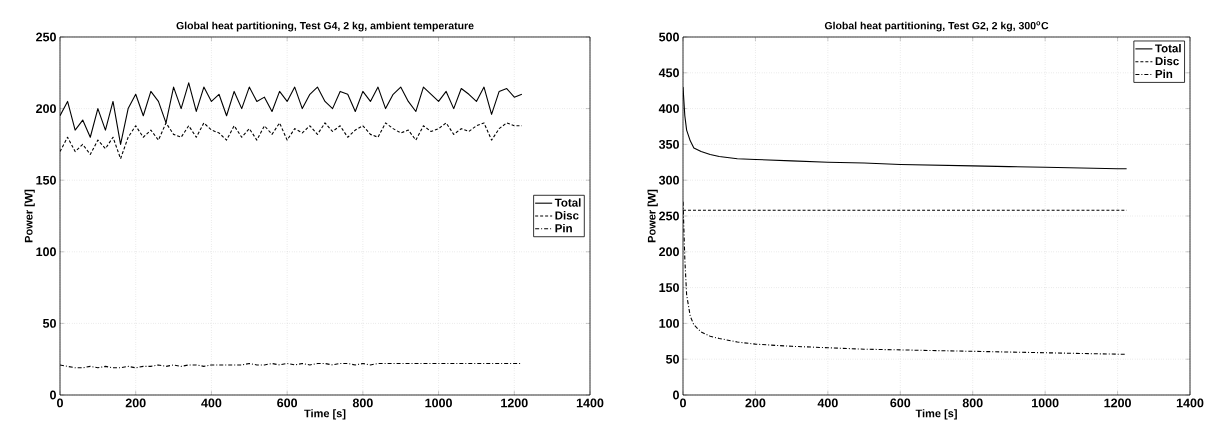  What do you see at coordinates (669, 37) in the screenshot?
I see `y-tick-label: 500` at bounding box center [669, 37].